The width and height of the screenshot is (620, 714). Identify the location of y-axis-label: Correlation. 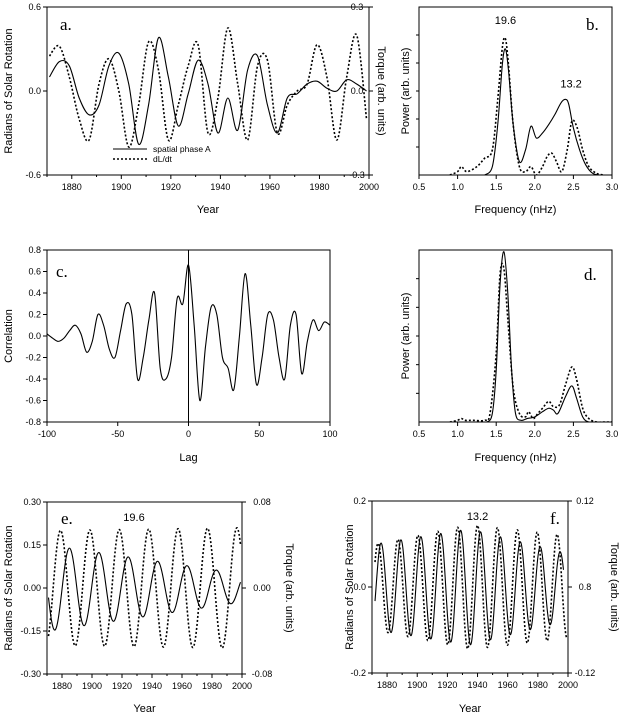
(9, 336).